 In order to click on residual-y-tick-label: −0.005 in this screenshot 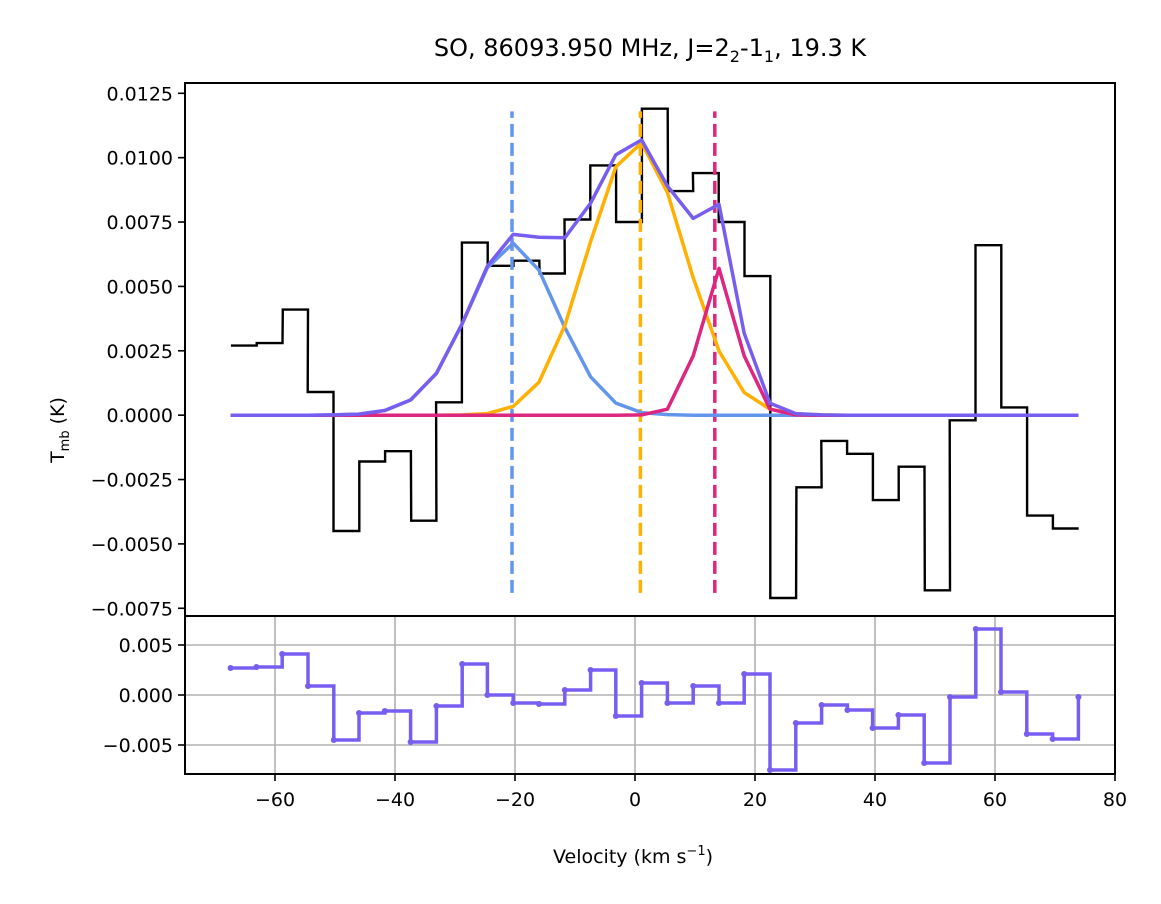, I will do `click(138, 746)`.